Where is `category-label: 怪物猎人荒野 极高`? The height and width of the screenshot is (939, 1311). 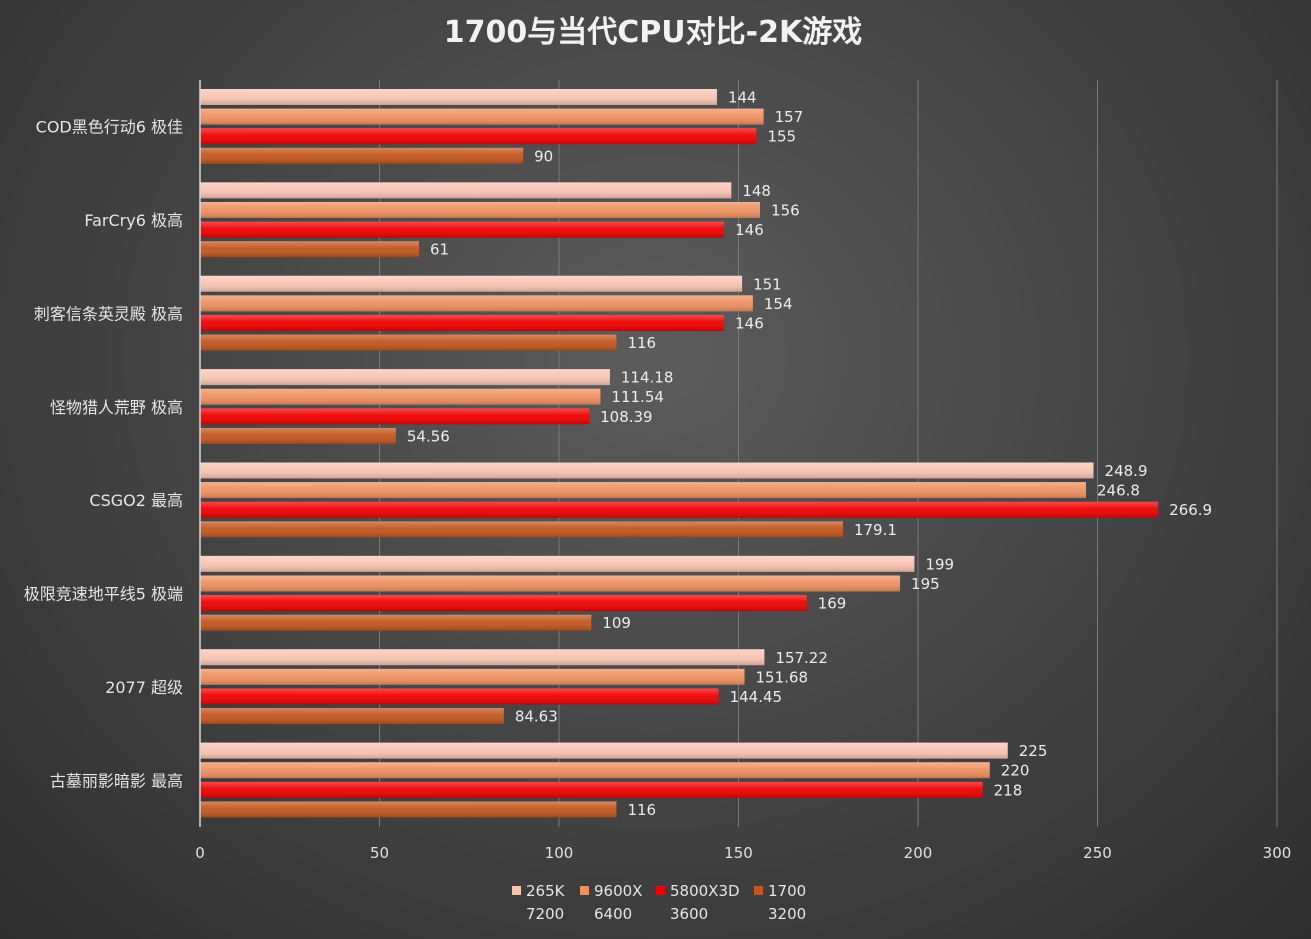 category-label: 怪物猎人荒野 极高 is located at coordinates (116, 407).